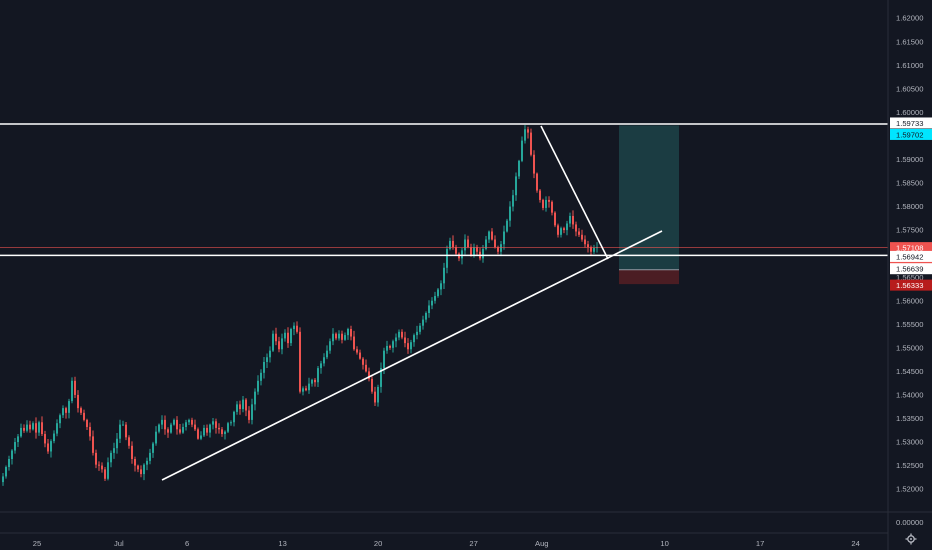 The image size is (932, 550). What do you see at coordinates (187, 543) in the screenshot?
I see `time-tick-label: 6` at bounding box center [187, 543].